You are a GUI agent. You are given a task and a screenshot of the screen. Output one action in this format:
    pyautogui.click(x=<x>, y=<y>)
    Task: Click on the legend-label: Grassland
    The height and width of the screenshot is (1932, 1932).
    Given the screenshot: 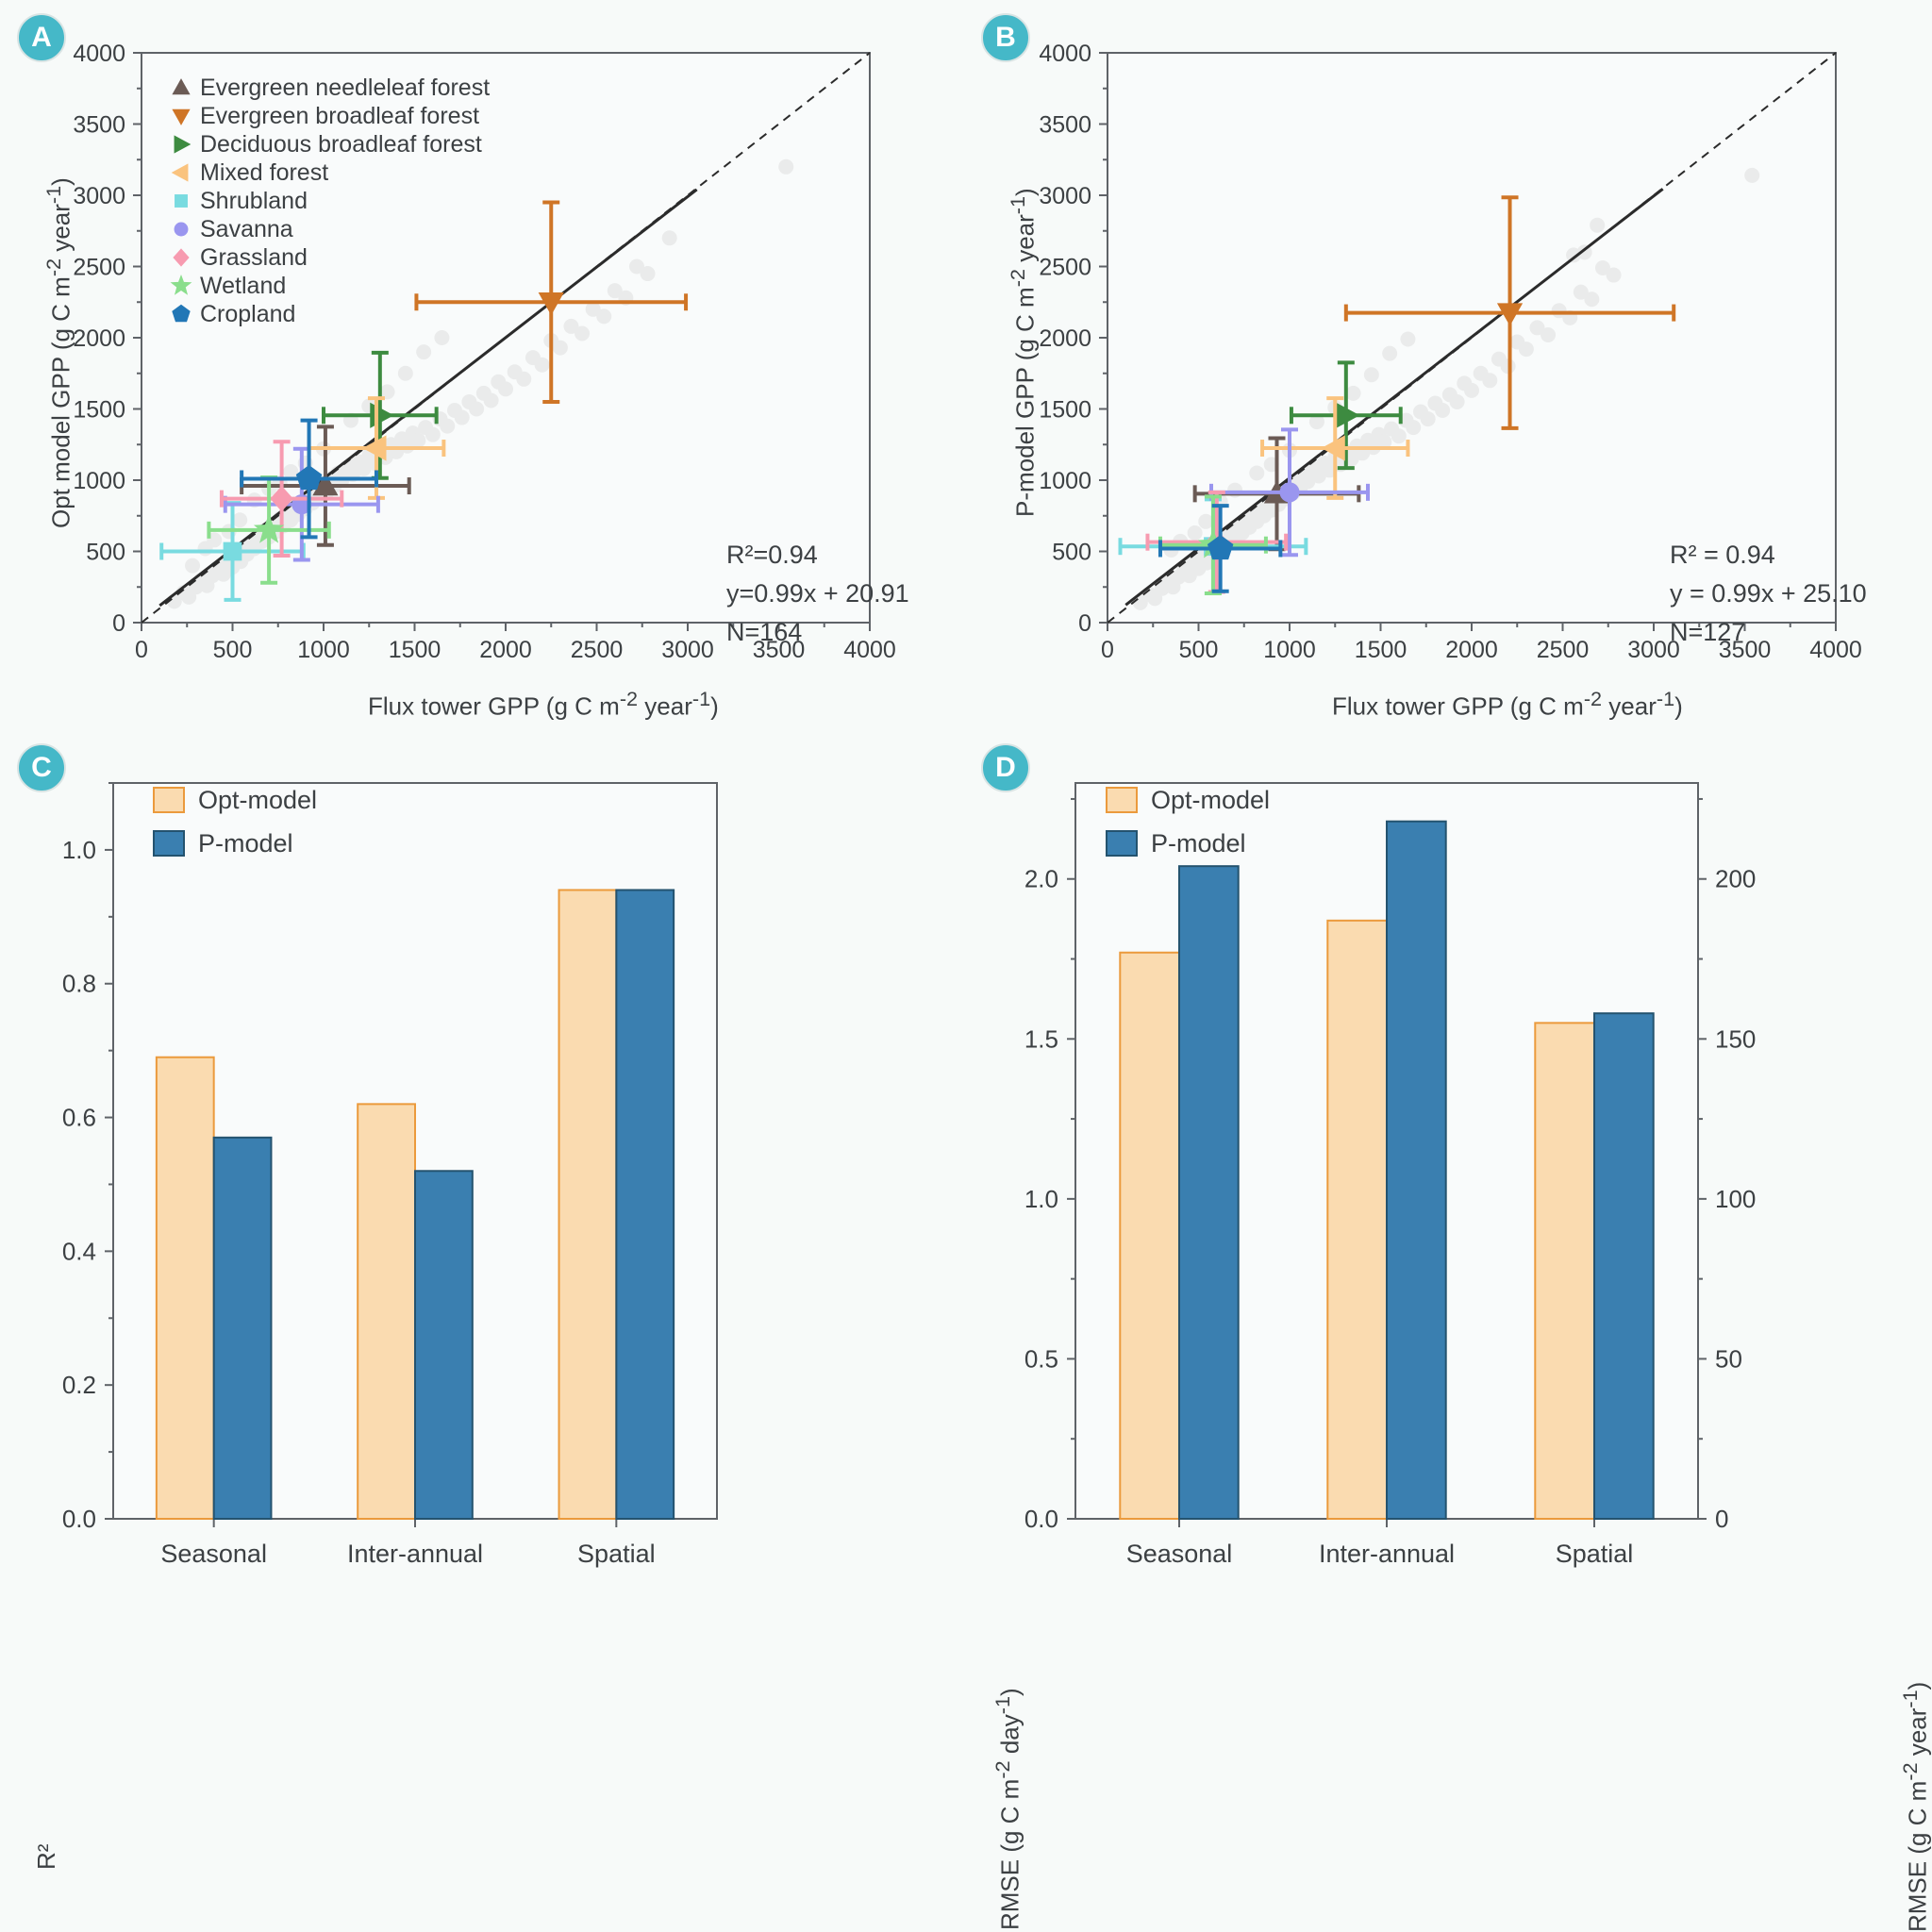 What is the action you would take?
    pyautogui.click(x=254, y=257)
    